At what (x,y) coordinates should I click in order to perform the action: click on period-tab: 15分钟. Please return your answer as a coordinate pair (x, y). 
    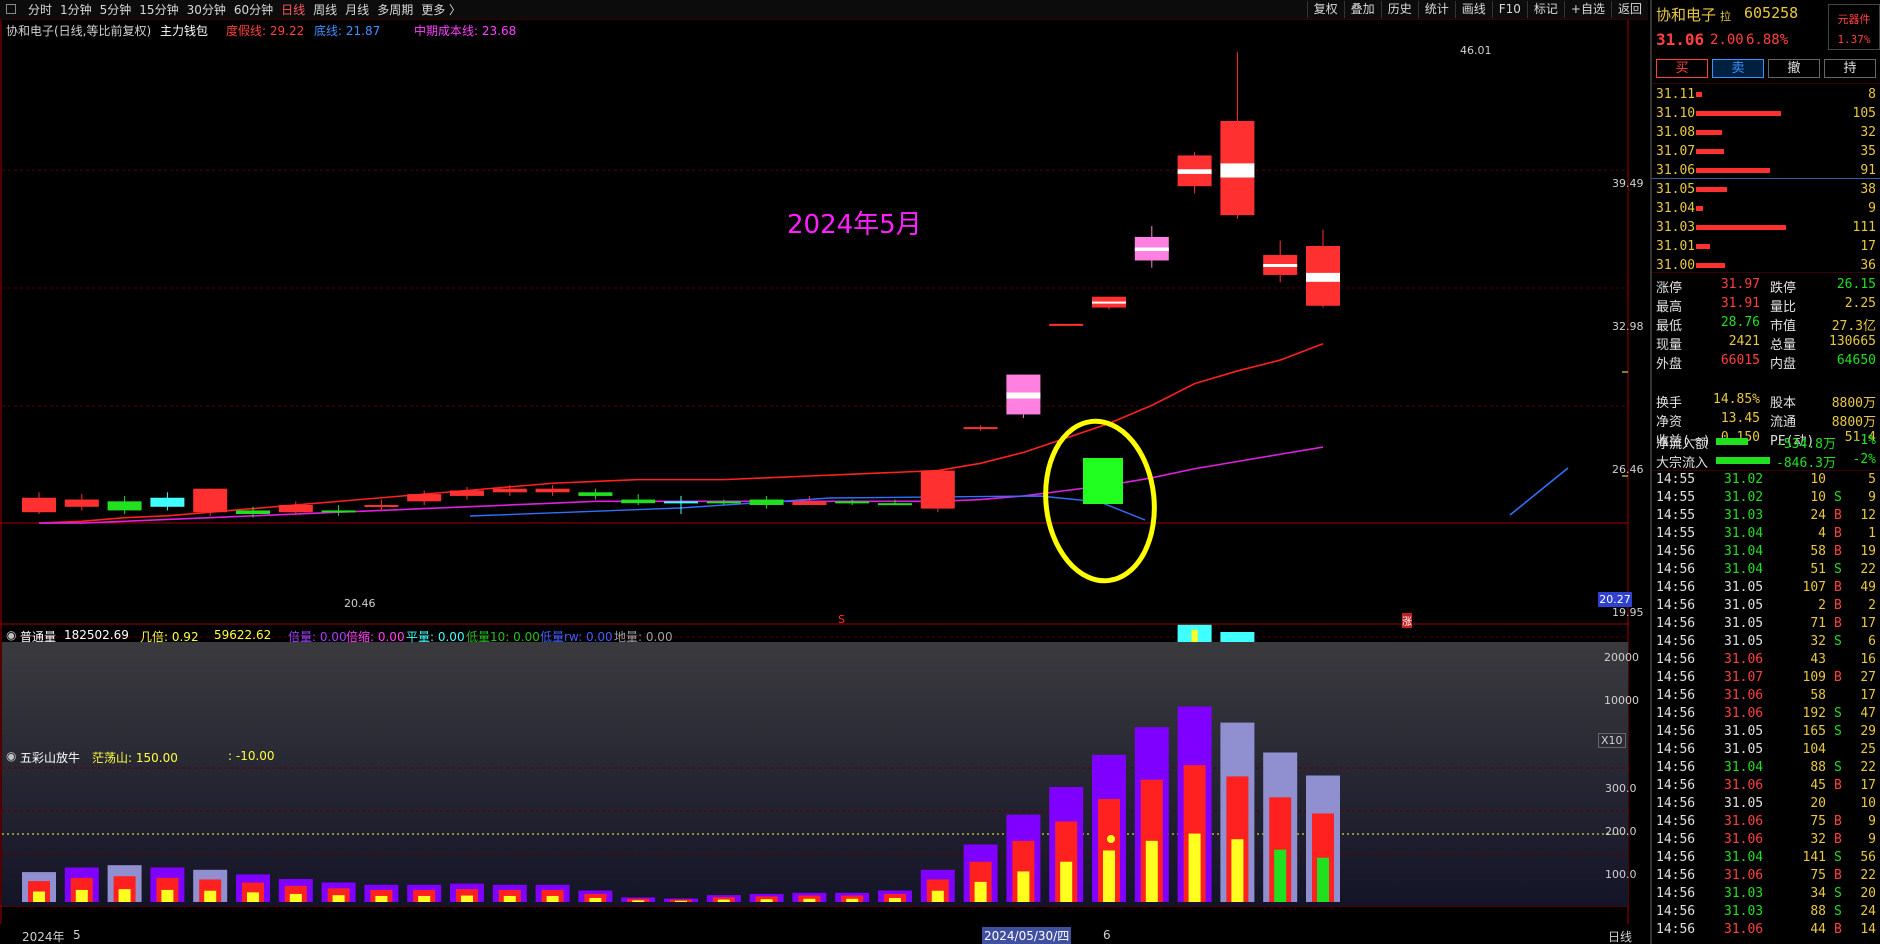
    Looking at the image, I should click on (159, 10).